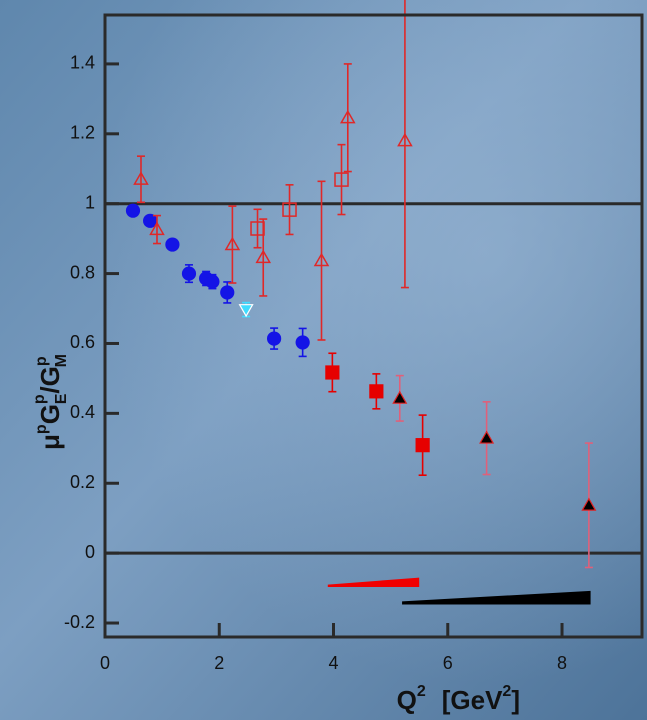 This screenshot has height=720, width=647. I want to click on y-label-part: μ, so click(50, 442).